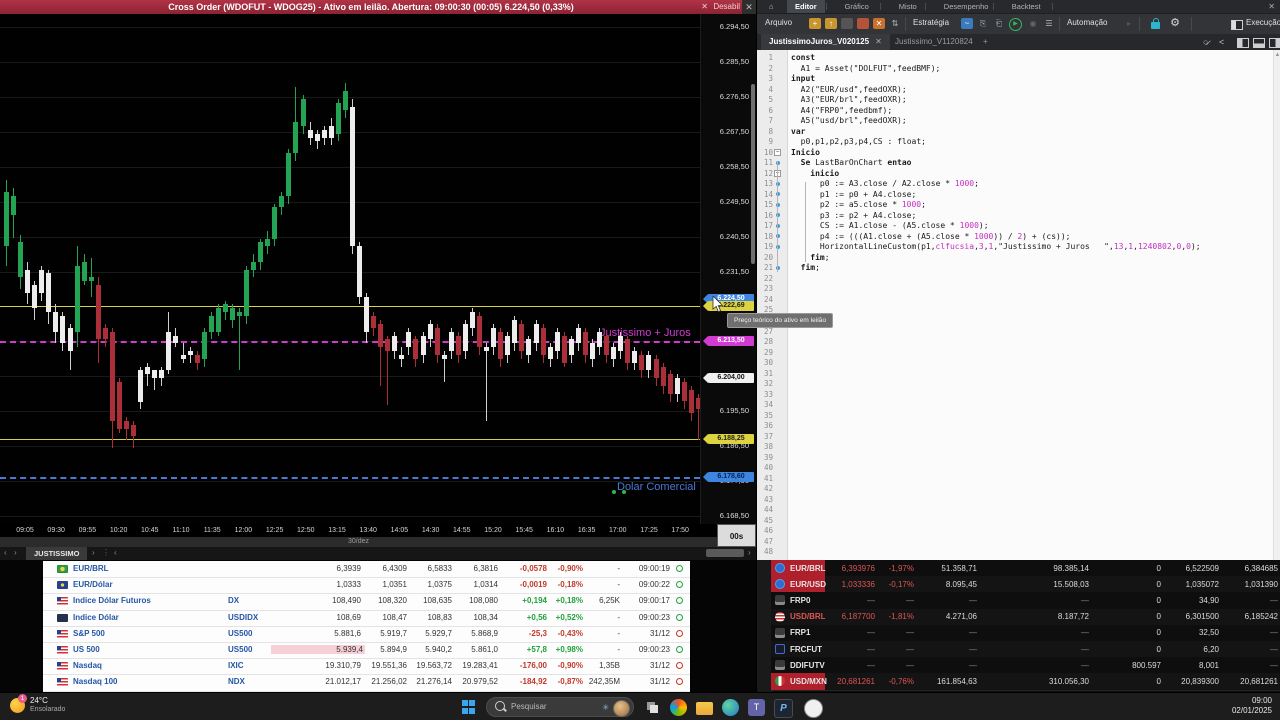  What do you see at coordinates (1261, 700) in the screenshot?
I see `taskbar-time: 09:00` at bounding box center [1261, 700].